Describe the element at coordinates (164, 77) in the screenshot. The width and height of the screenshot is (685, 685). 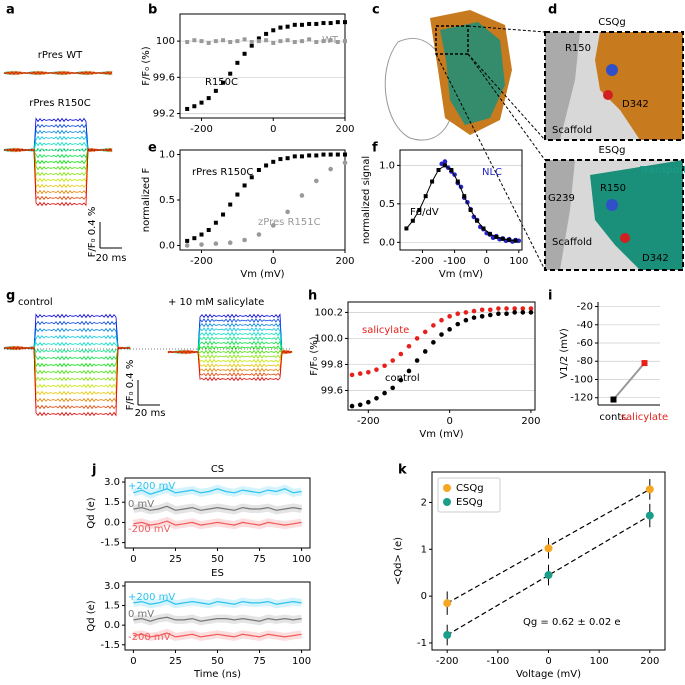
I see `y-tick-label: 99.6` at that location.